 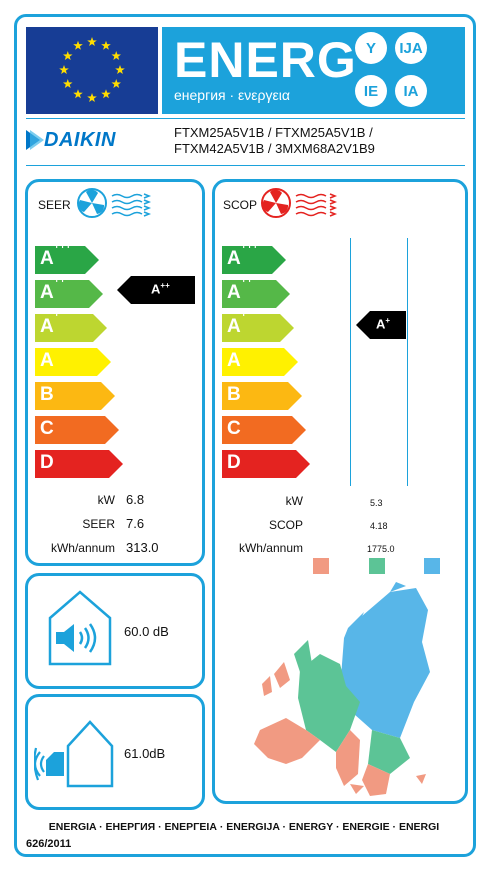 What do you see at coordinates (49, 844) in the screenshot?
I see `footer-regulation: 626/2011` at bounding box center [49, 844].